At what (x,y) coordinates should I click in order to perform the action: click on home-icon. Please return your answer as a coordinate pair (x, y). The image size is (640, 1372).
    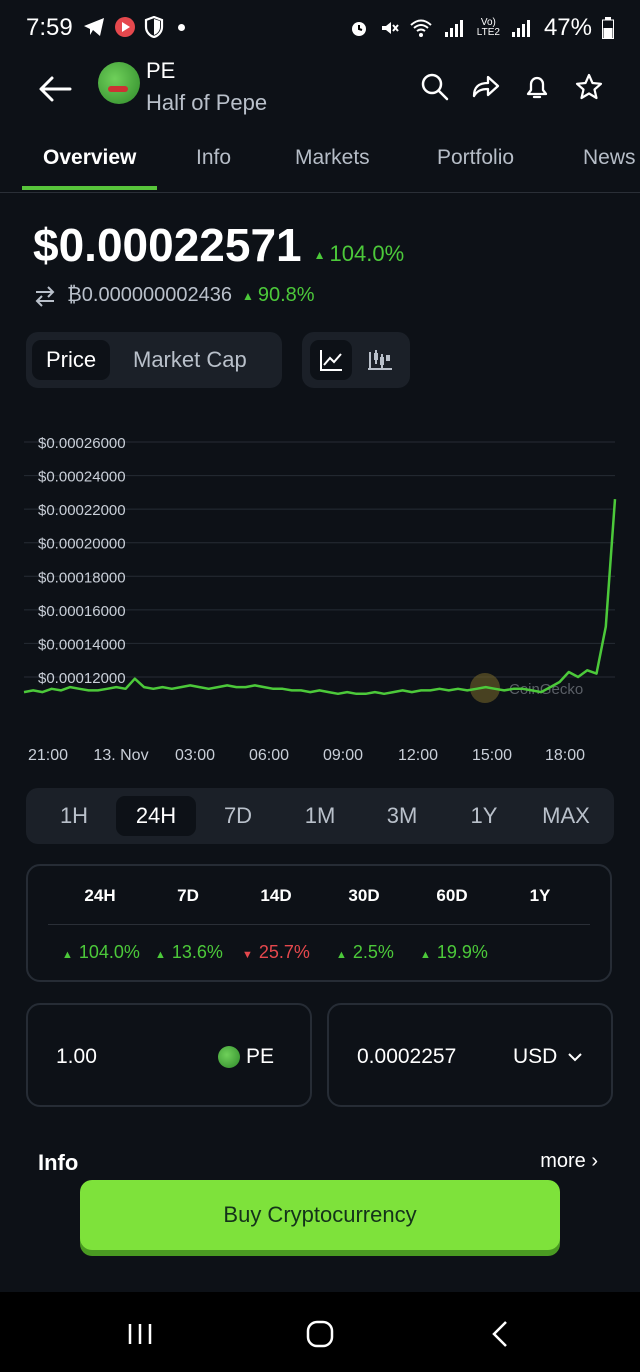
    Looking at the image, I should click on (320, 1334).